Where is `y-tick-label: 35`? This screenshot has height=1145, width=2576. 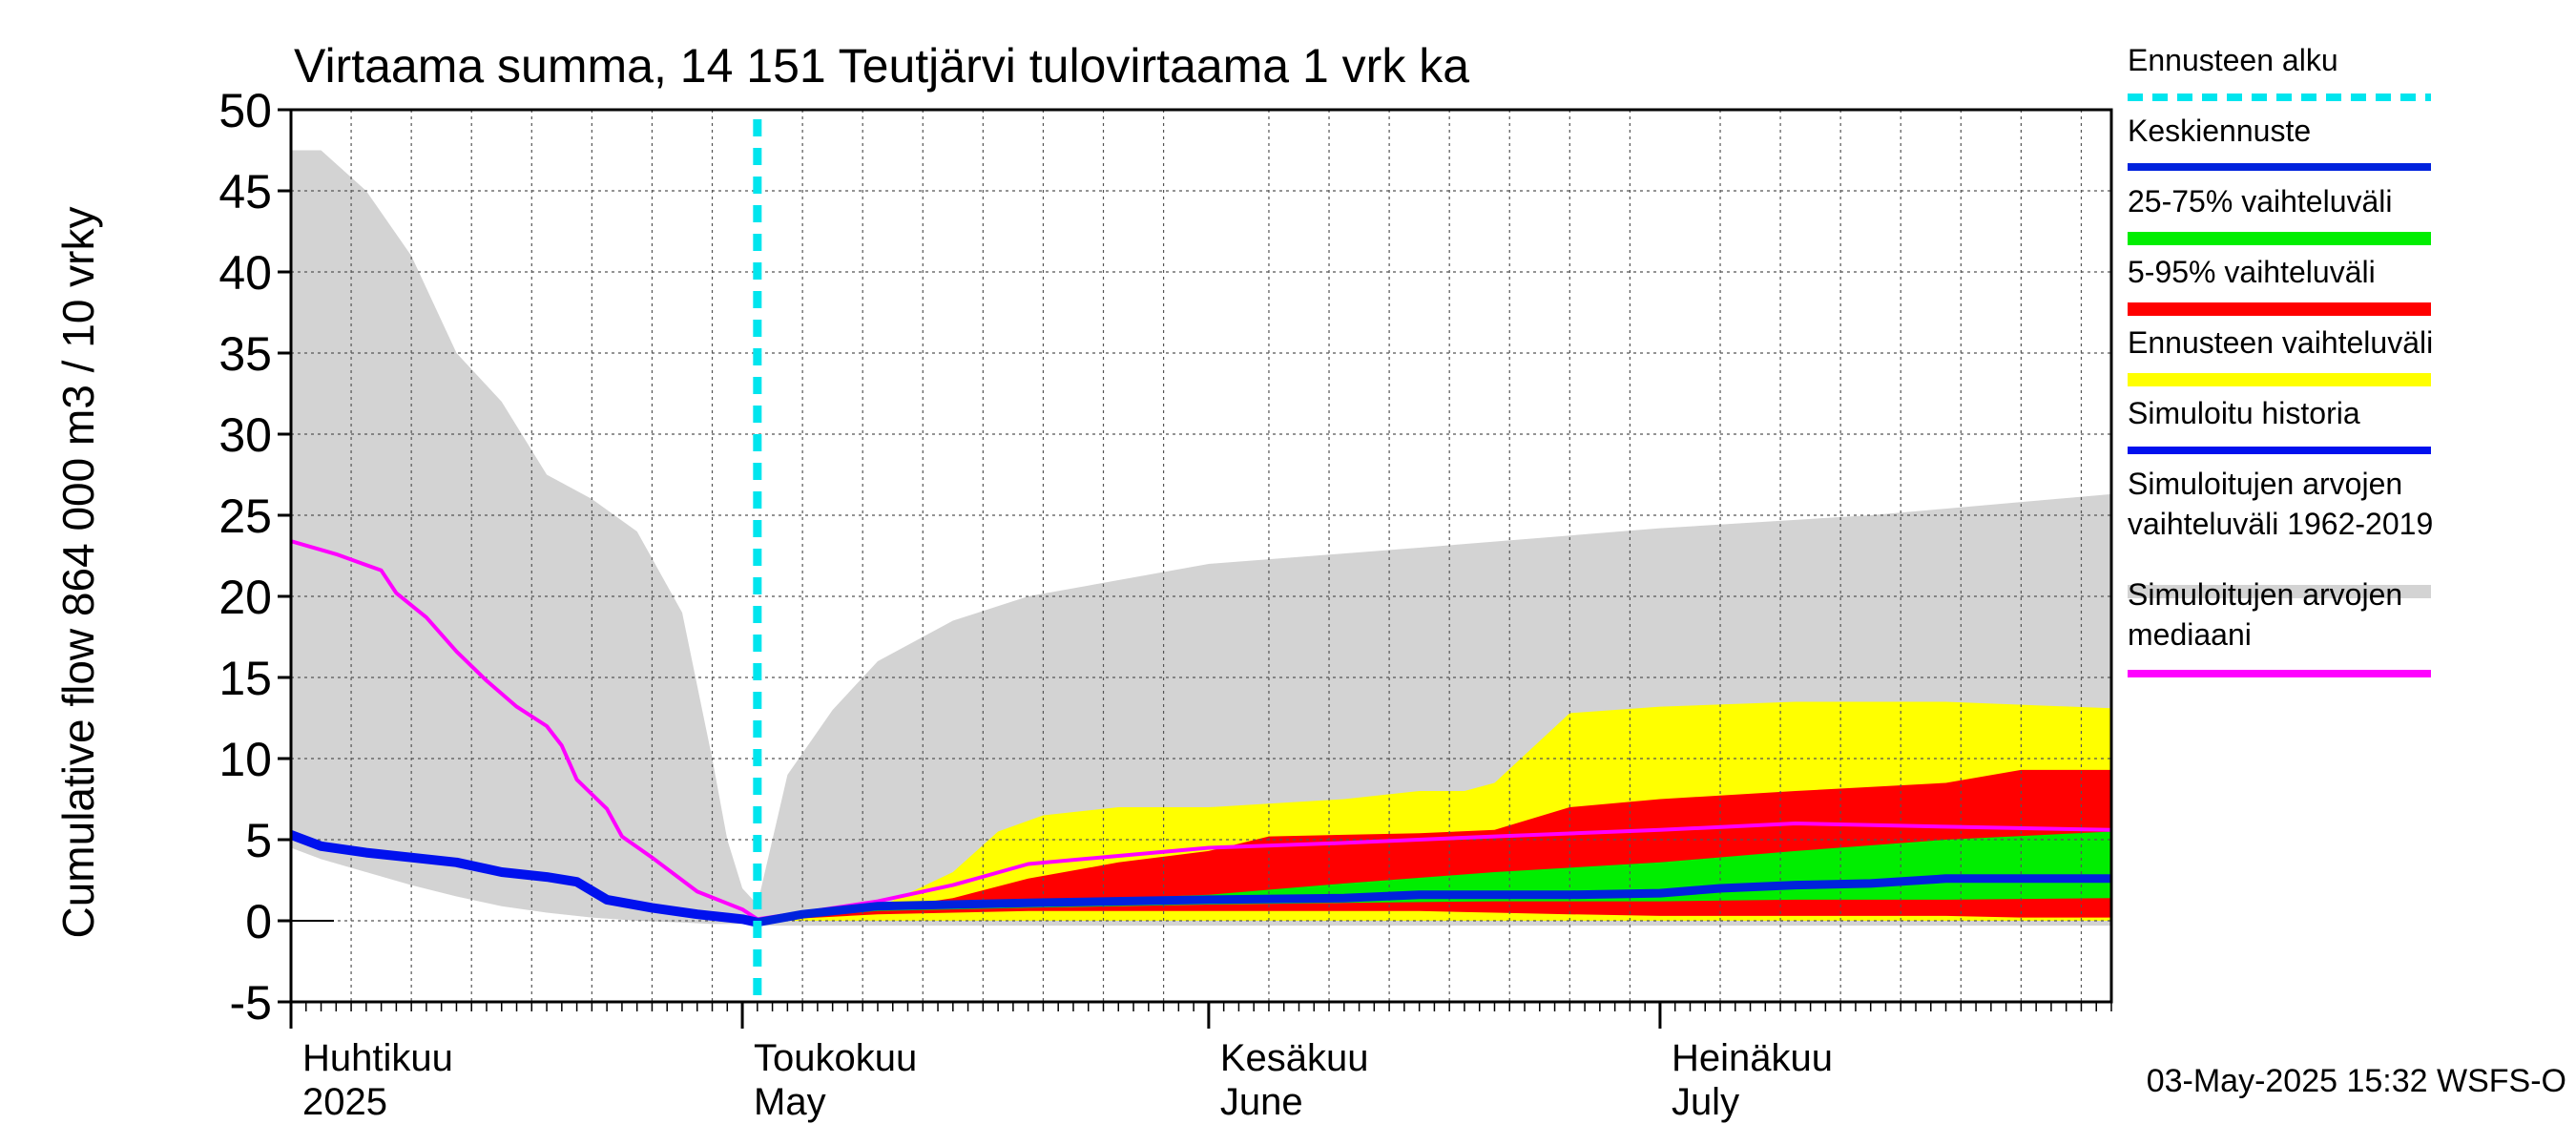 y-tick-label: 35 is located at coordinates (245, 354).